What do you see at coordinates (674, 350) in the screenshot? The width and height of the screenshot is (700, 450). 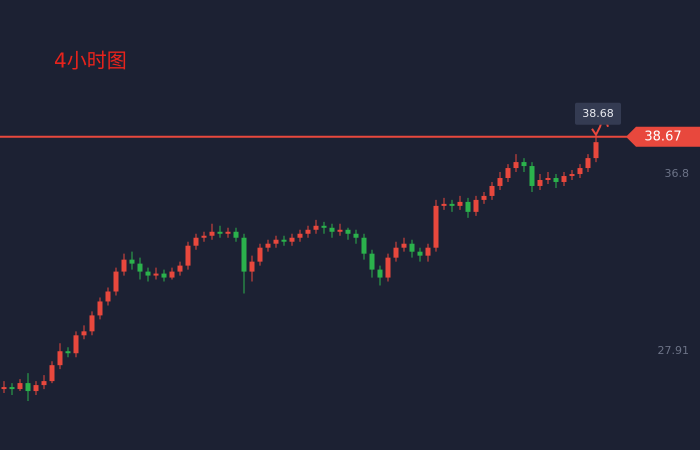 I see `y-tick-label: 27.91` at bounding box center [674, 350].